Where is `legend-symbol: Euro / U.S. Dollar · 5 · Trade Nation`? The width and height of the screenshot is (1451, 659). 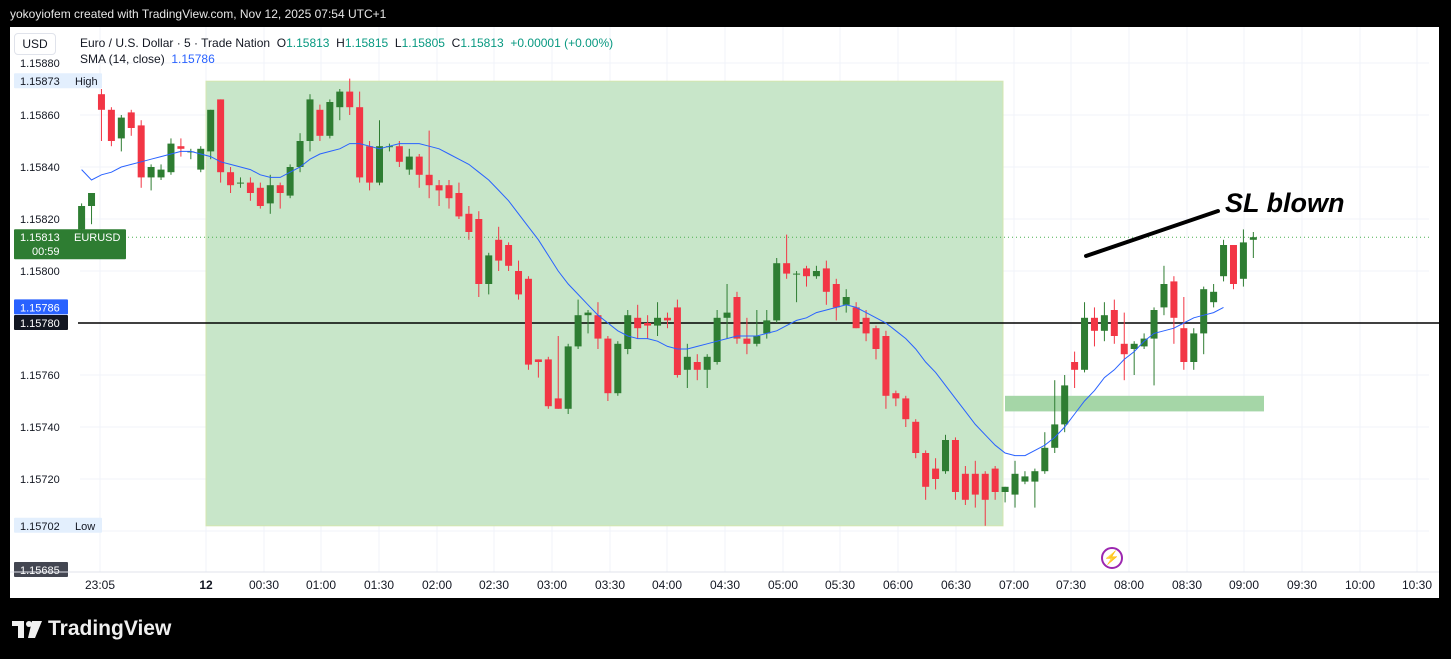 legend-symbol: Euro / U.S. Dollar · 5 · Trade Nation is located at coordinates (175, 43).